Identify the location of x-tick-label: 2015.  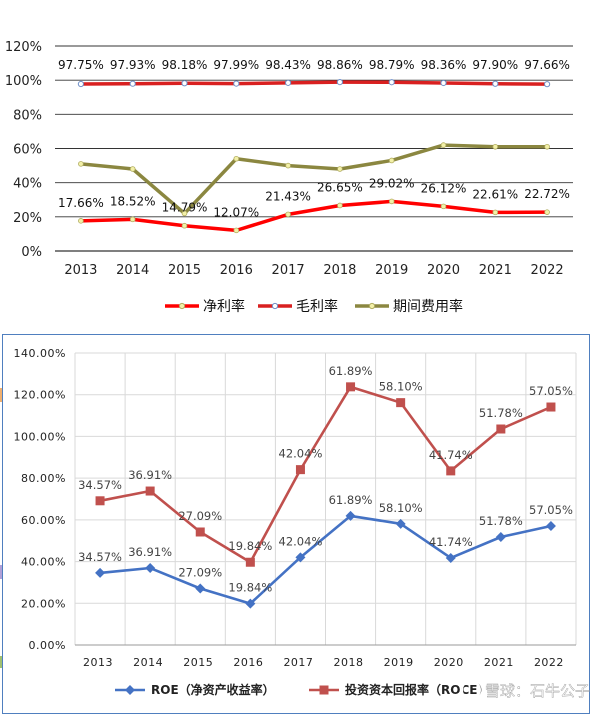
(198, 662).